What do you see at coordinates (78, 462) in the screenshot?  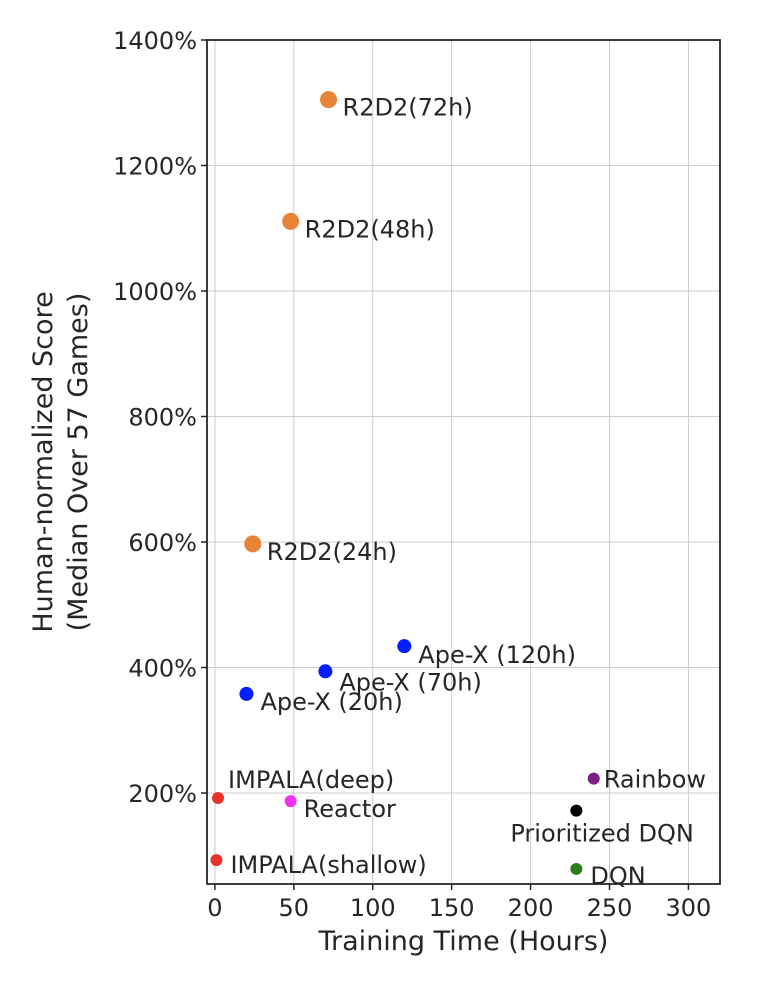 I see `y-axis-label-line: (Median Over 57 Games)` at bounding box center [78, 462].